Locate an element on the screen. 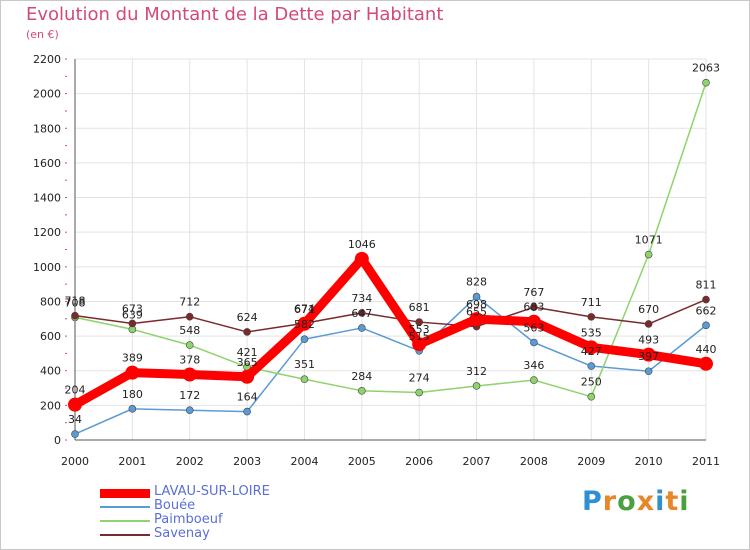 The height and width of the screenshot is (550, 750). chart-subtitle: (en €) is located at coordinates (42, 34).